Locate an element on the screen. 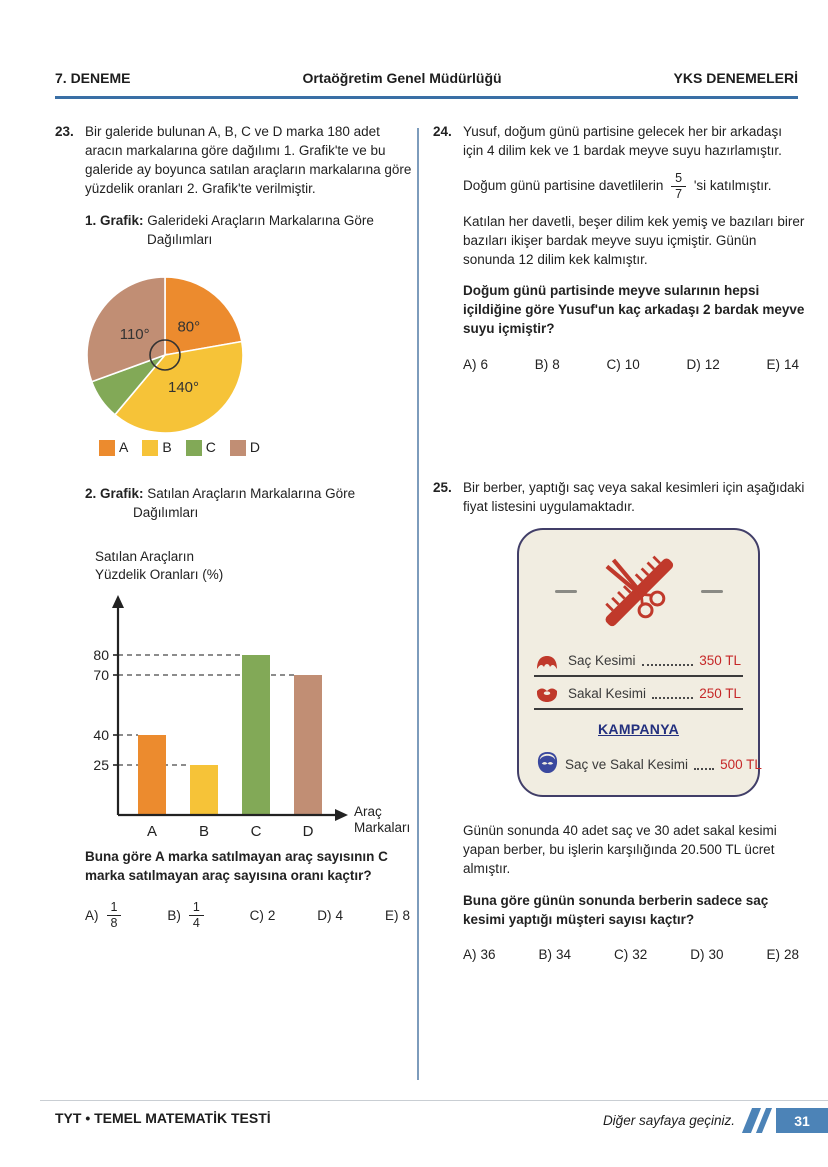  svg-text: D is located at coordinates (308, 831).